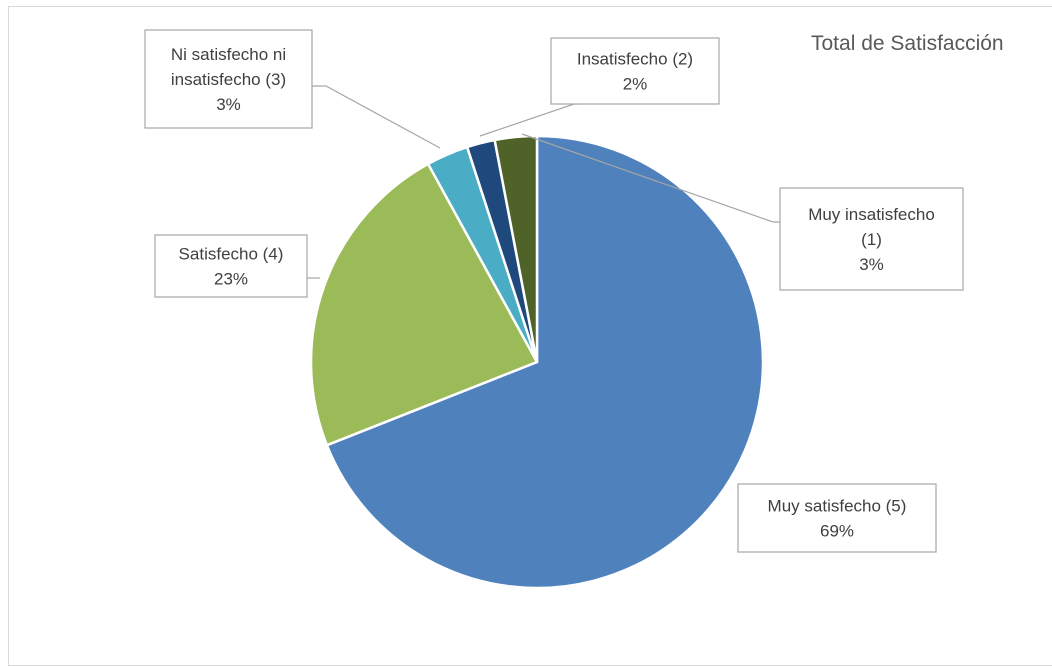 This screenshot has height=666, width=1052. Describe the element at coordinates (376, 117) in the screenshot. I see `leader-line-ni-satisfecho-ni-insatisfecho` at that location.